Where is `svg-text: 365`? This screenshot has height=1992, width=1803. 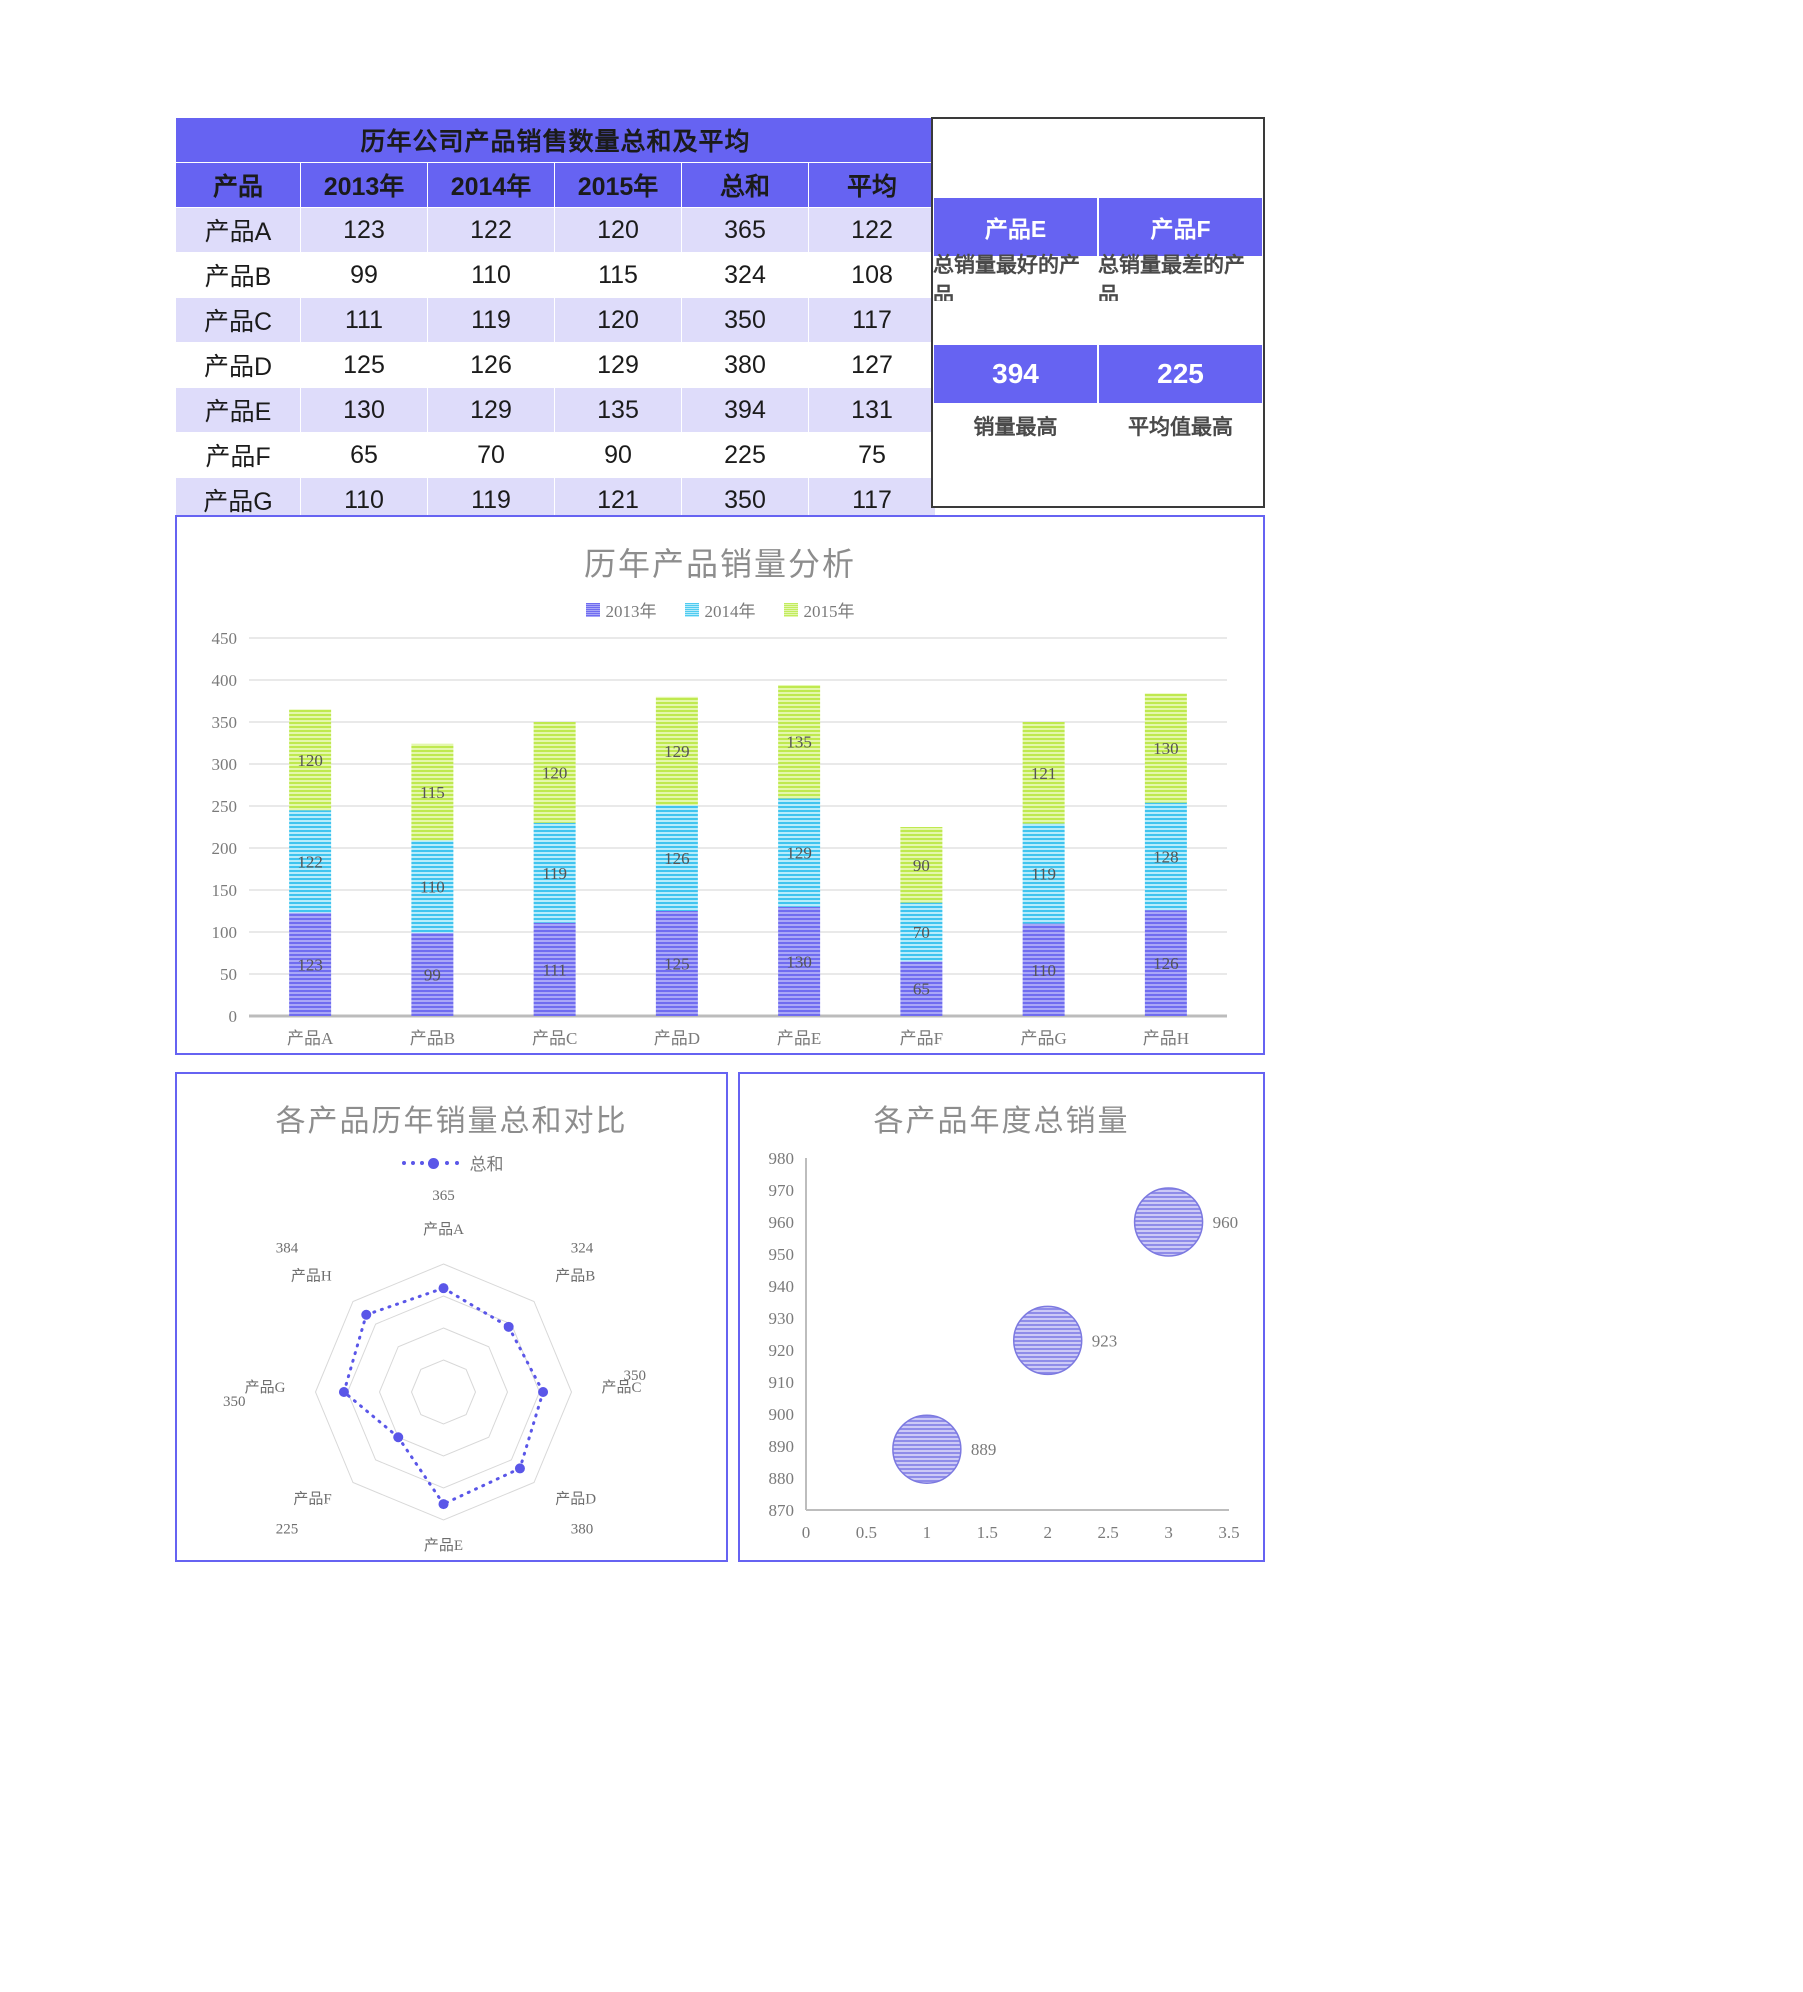 svg-text: 365 is located at coordinates (443, 1196).